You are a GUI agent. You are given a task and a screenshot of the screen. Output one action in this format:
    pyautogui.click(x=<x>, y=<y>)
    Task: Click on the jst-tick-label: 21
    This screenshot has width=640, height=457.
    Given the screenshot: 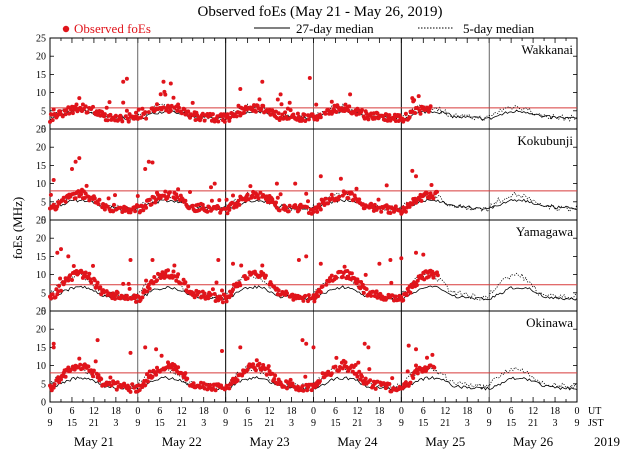 What is the action you would take?
    pyautogui.click(x=533, y=423)
    